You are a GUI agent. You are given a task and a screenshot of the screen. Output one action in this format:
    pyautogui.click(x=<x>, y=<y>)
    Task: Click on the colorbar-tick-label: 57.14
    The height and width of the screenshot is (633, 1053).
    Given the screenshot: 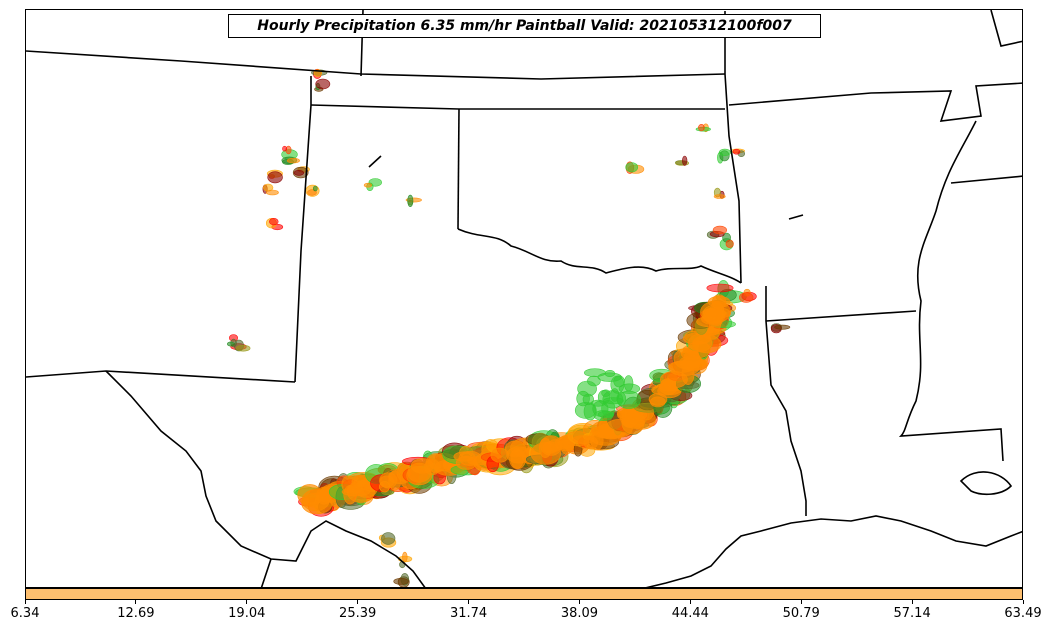 What is the action you would take?
    pyautogui.click(x=912, y=613)
    